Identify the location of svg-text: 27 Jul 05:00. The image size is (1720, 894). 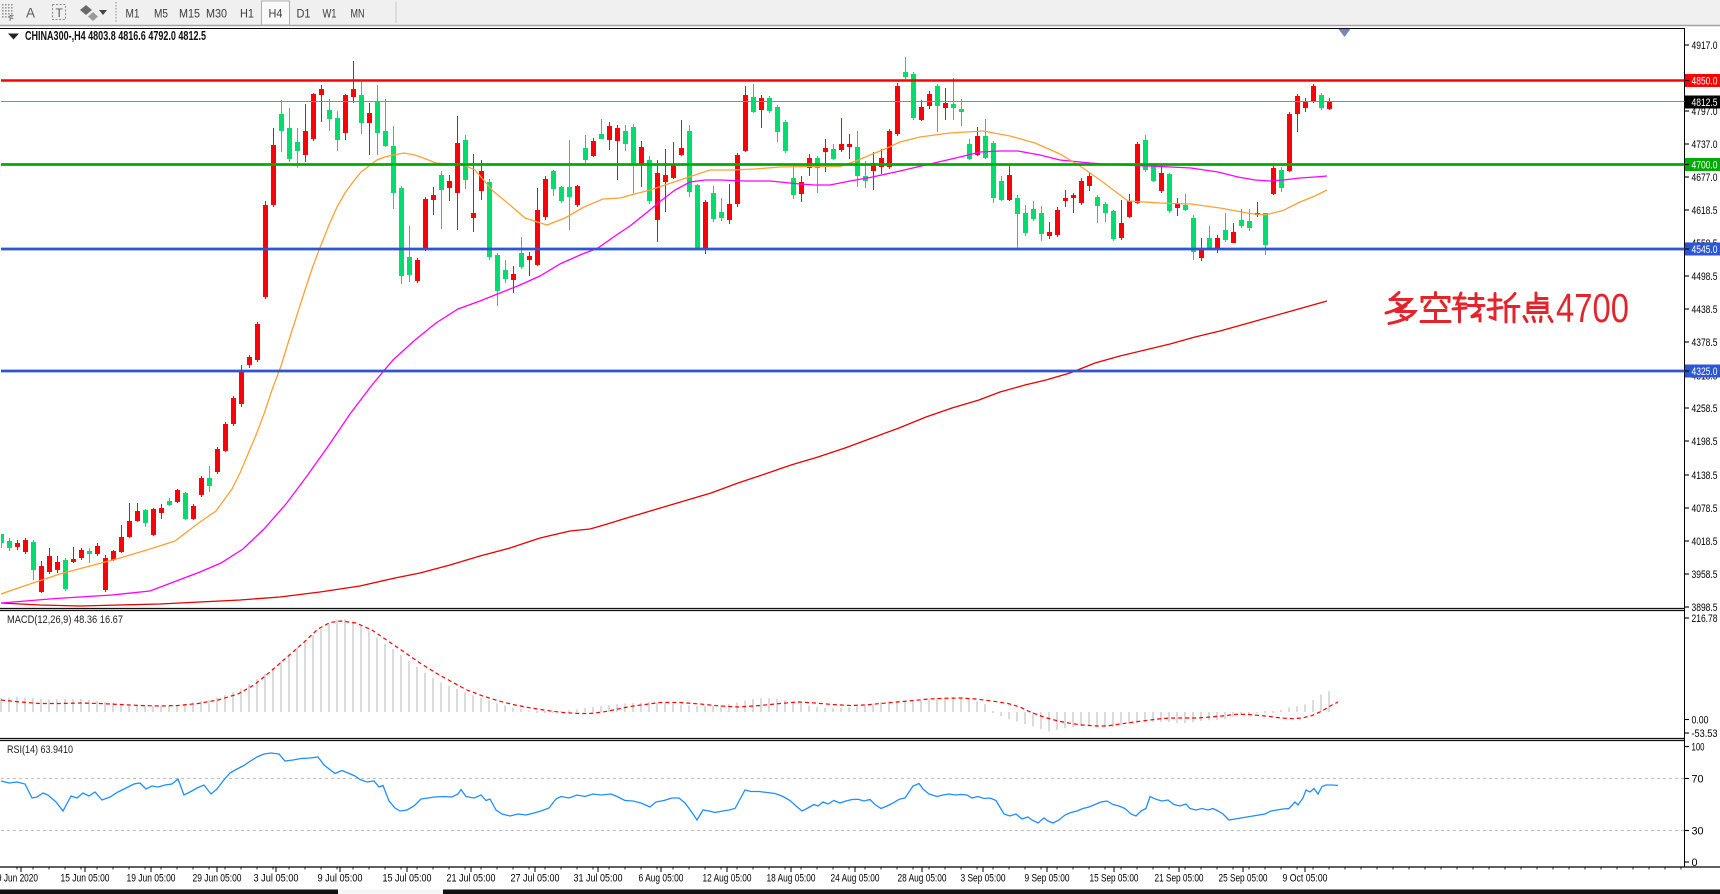
(535, 879).